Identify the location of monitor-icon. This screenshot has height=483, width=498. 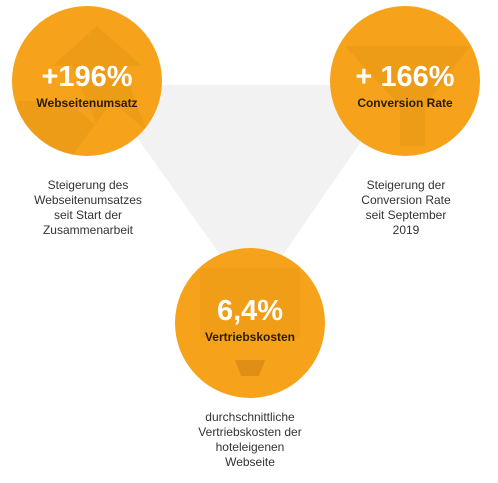
(250, 322).